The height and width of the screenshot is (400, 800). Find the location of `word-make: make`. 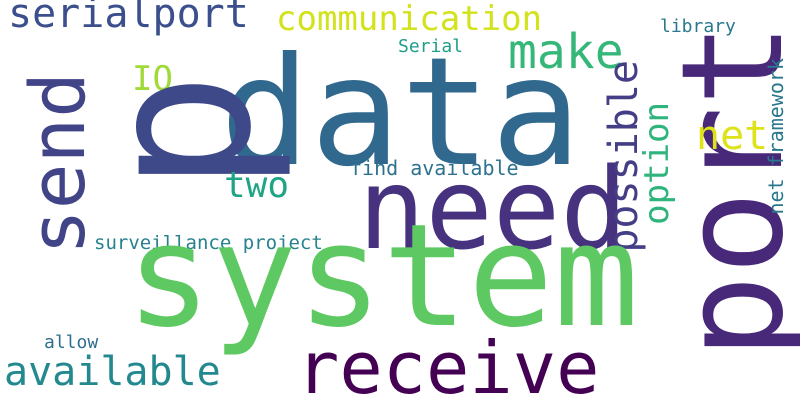

word-make: make is located at coordinates (566, 52).